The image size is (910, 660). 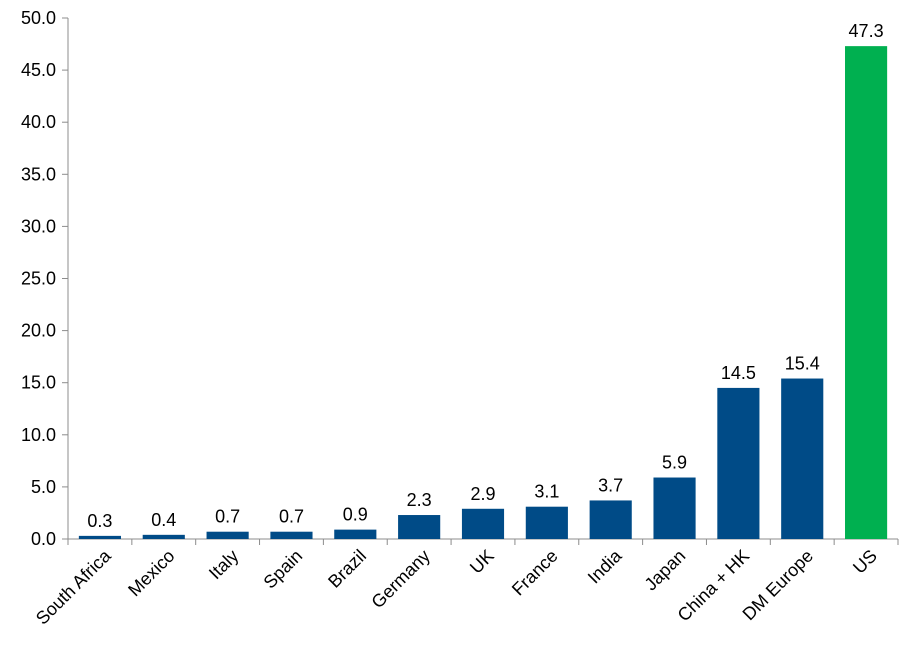 I want to click on category-label: Spain, so click(x=283, y=569).